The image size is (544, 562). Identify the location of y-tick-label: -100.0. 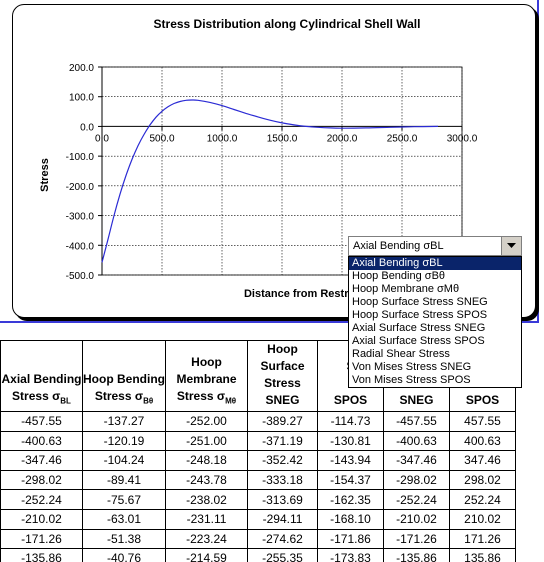
(80, 157).